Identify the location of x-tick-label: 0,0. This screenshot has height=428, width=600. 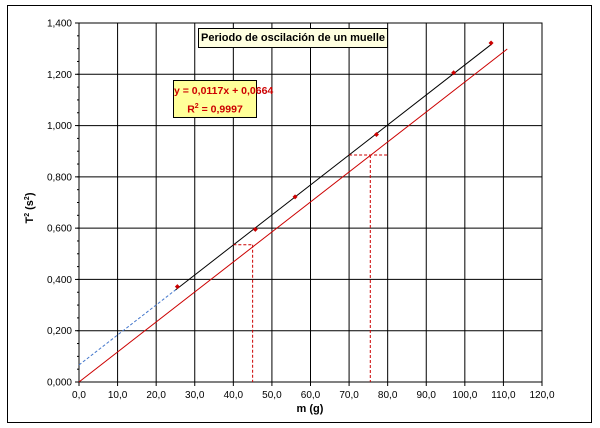
(79, 395).